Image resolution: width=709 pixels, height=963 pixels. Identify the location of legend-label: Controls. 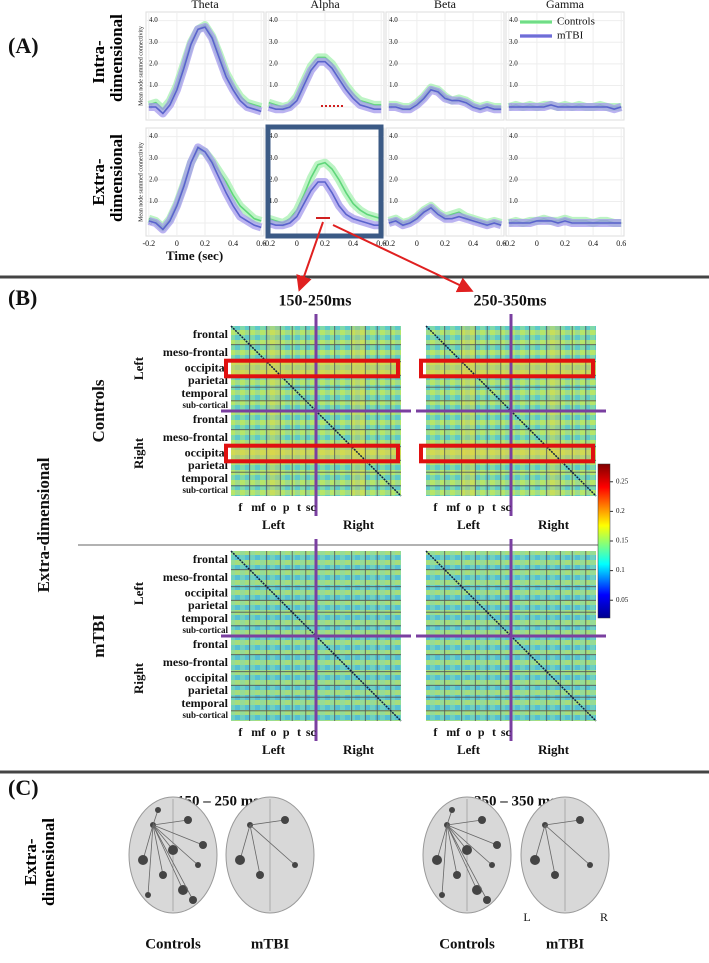
(576, 22).